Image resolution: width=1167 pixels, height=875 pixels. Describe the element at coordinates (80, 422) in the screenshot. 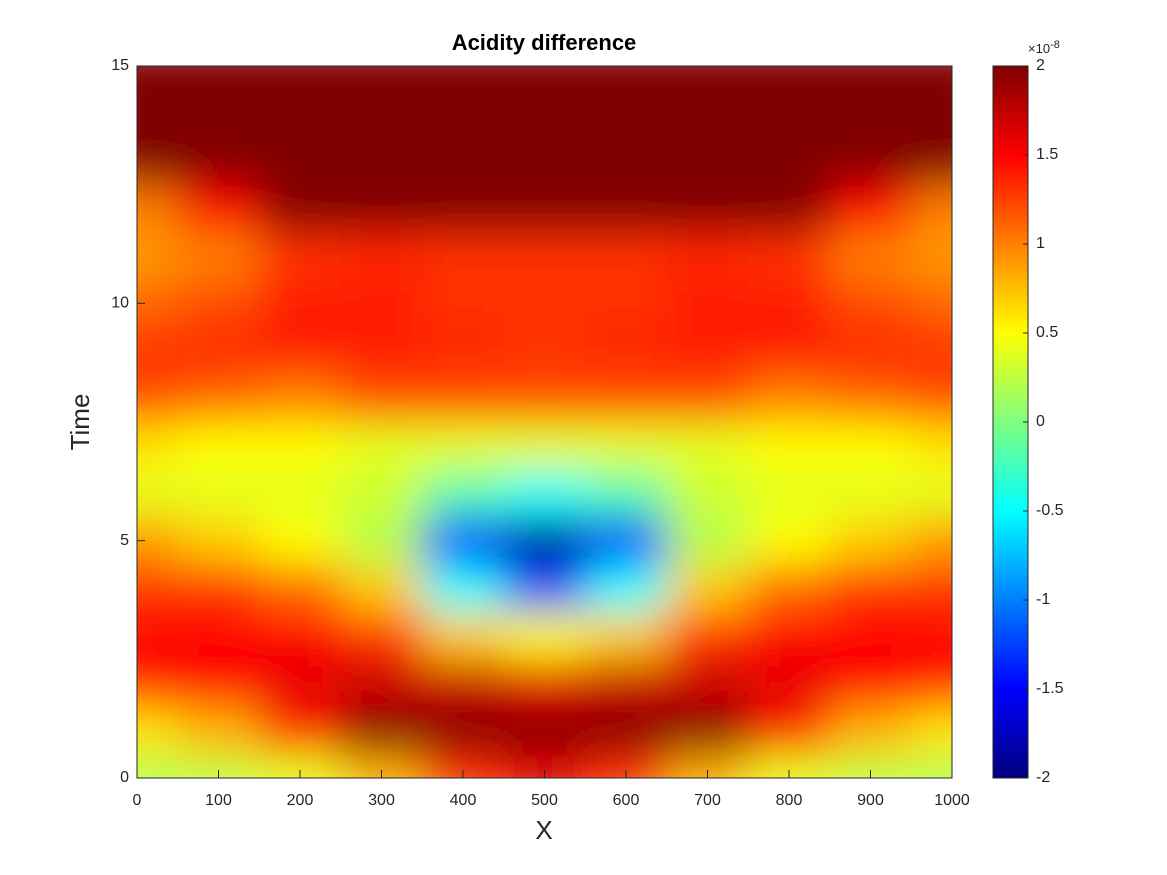

I see `y-axis-label: Time` at that location.